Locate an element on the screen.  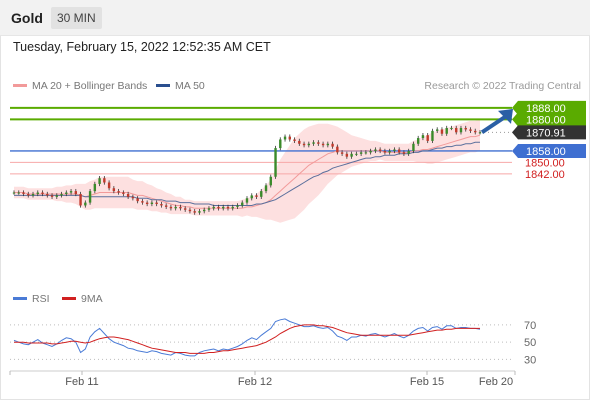
rsi-tick-label: 50 is located at coordinates (530, 343).